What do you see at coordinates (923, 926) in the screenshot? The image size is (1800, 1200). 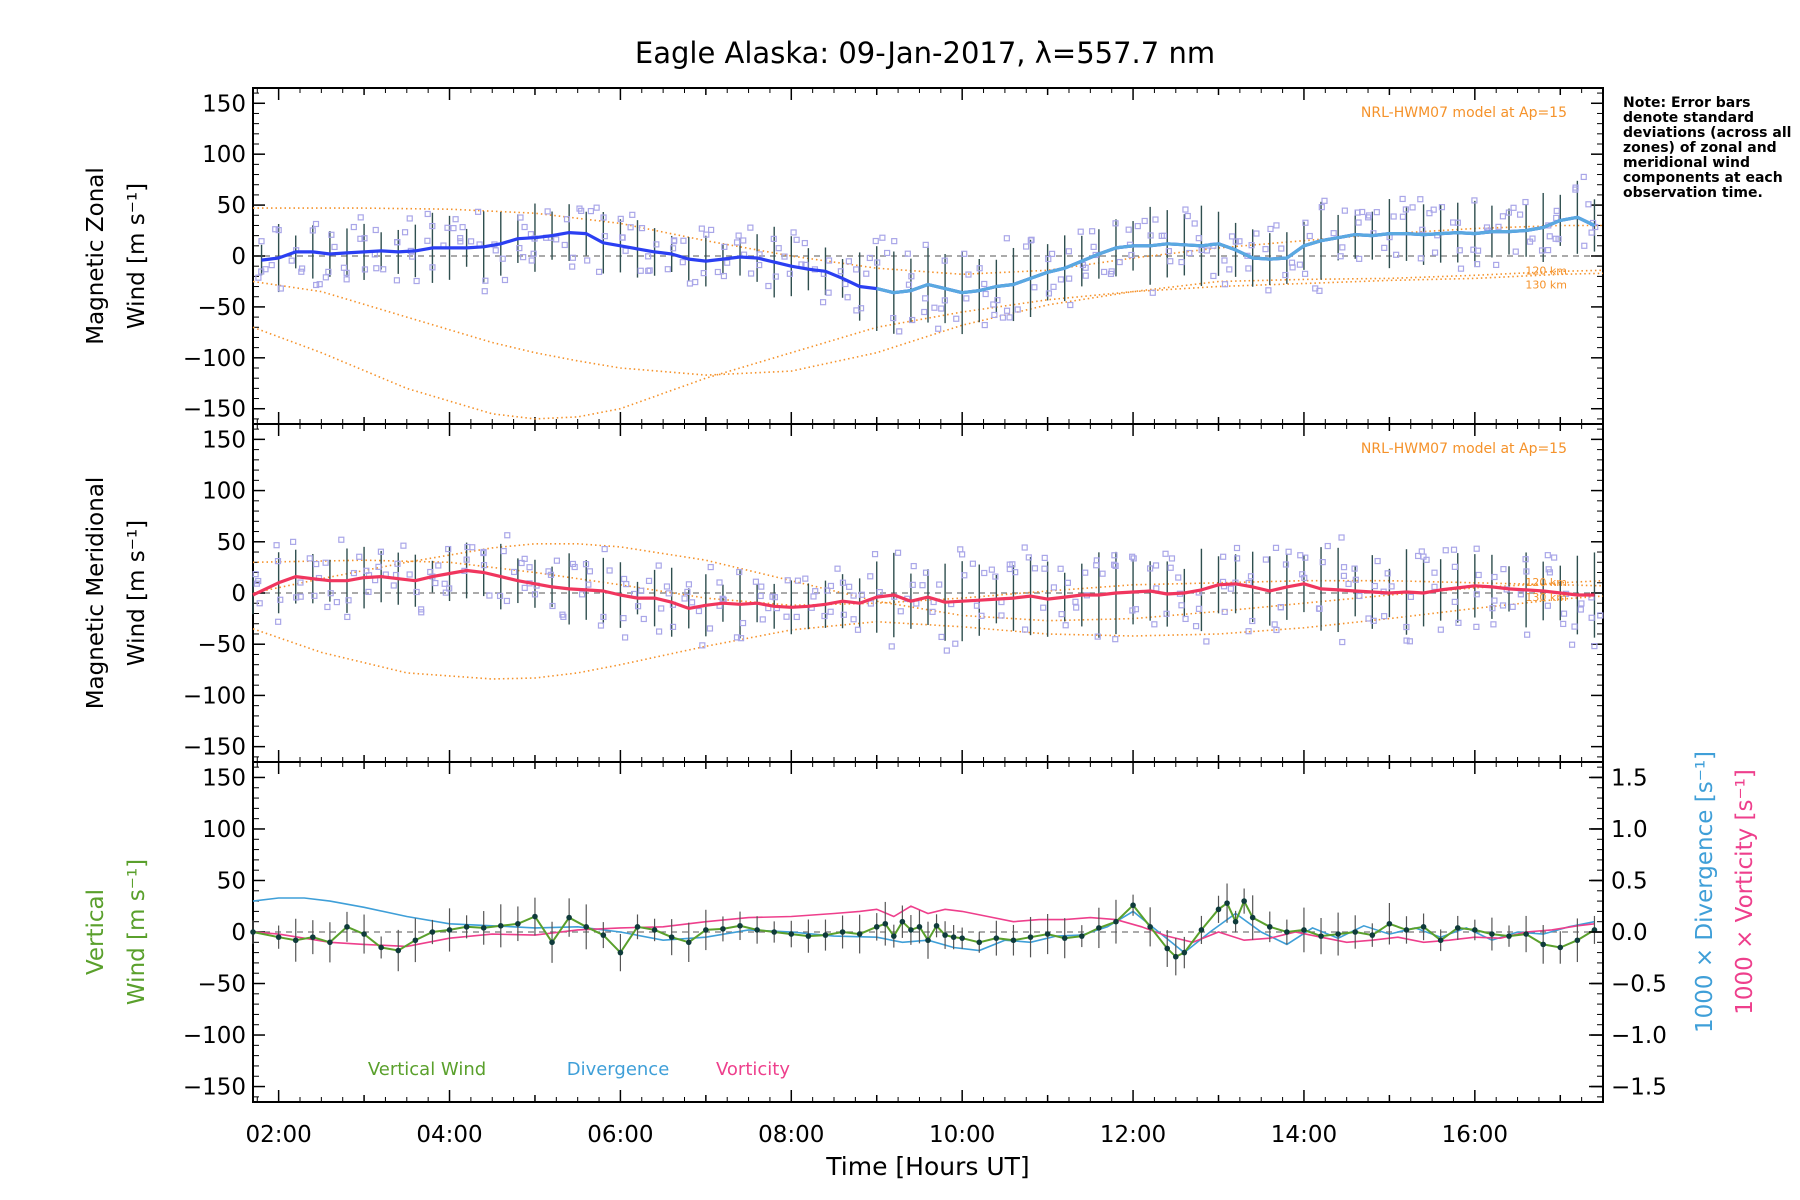 I see `vorticity-line` at bounding box center [923, 926].